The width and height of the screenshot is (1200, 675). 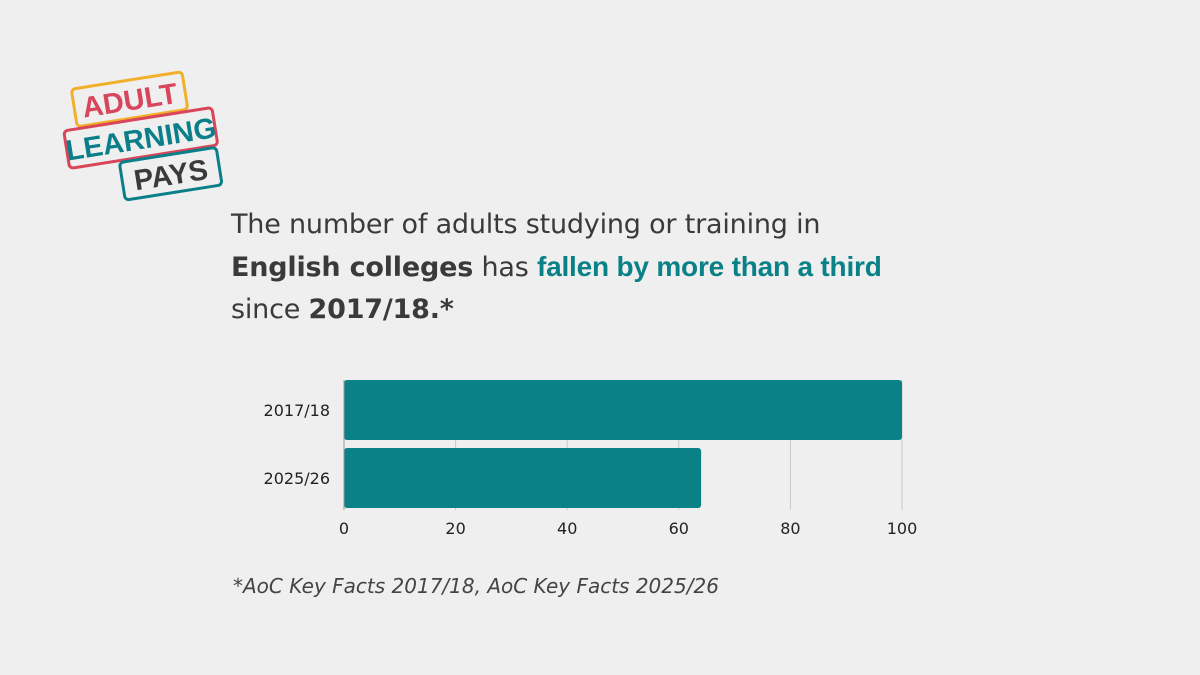 I want to click on headline-bold-english-colleges: English colleges, so click(x=352, y=267).